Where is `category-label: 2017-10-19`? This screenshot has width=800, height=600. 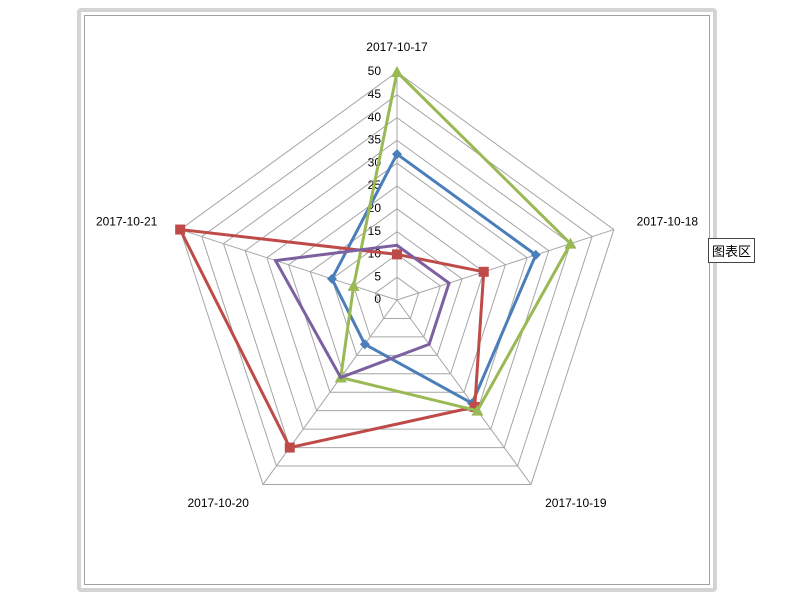
category-label: 2017-10-19 is located at coordinates (576, 503).